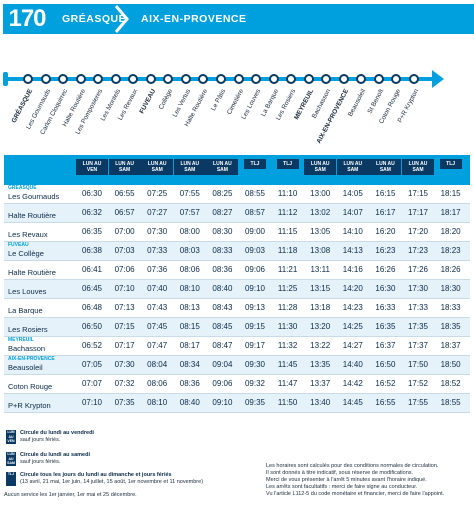 This screenshot has width=474, height=505. I want to click on time-cell: 06:38, so click(92, 250).